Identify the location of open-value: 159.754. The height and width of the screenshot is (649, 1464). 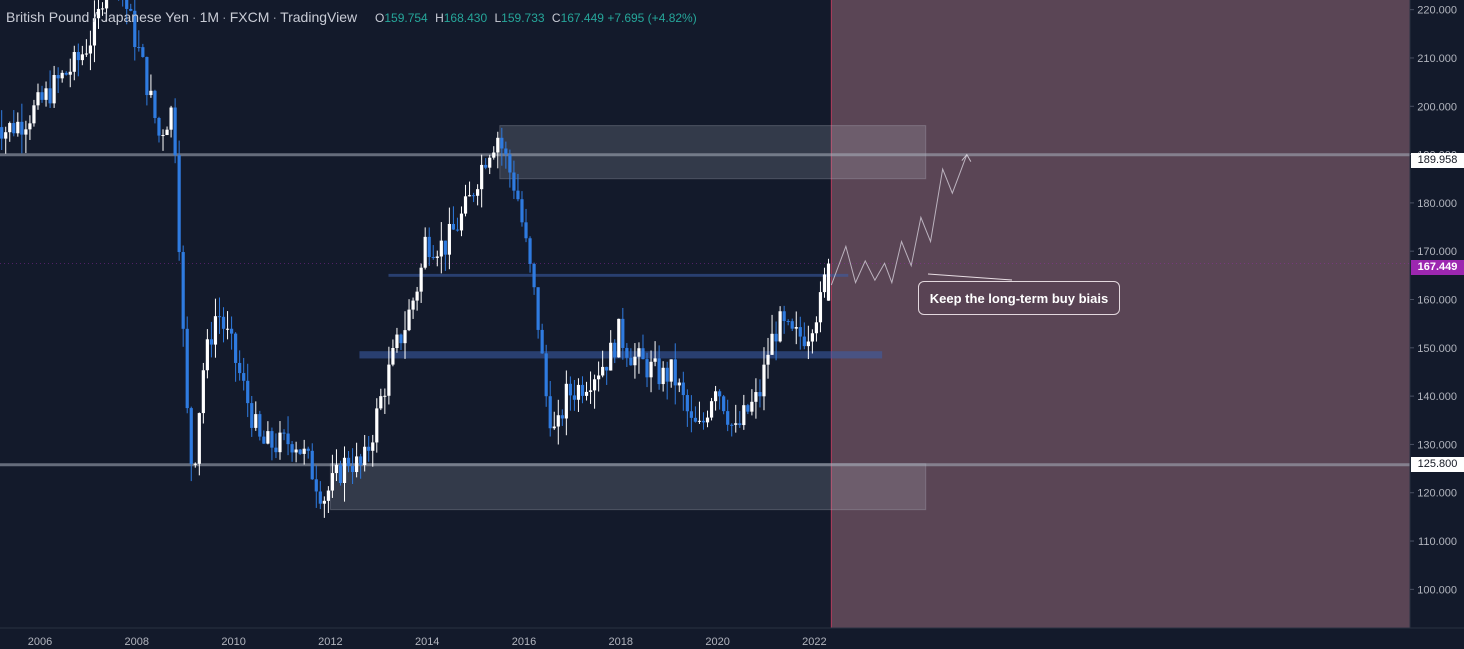
(406, 18).